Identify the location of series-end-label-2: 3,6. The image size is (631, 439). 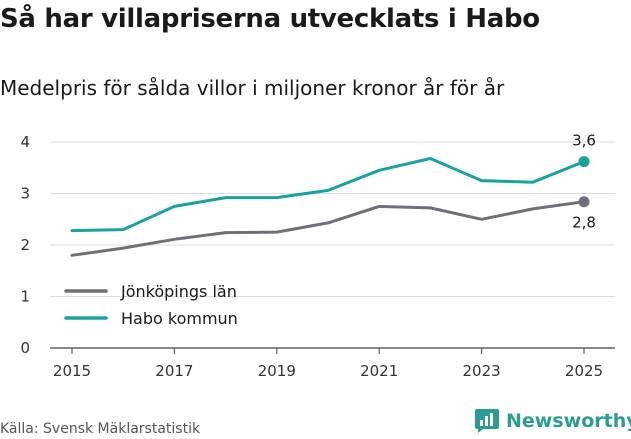
(584, 141).